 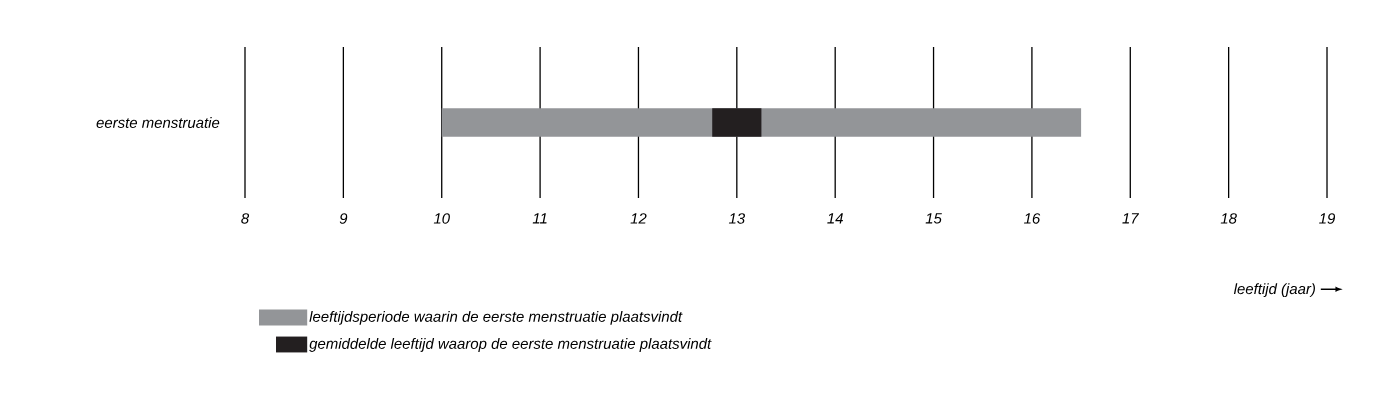 What do you see at coordinates (441, 218) in the screenshot?
I see `x-tick-label: 10` at bounding box center [441, 218].